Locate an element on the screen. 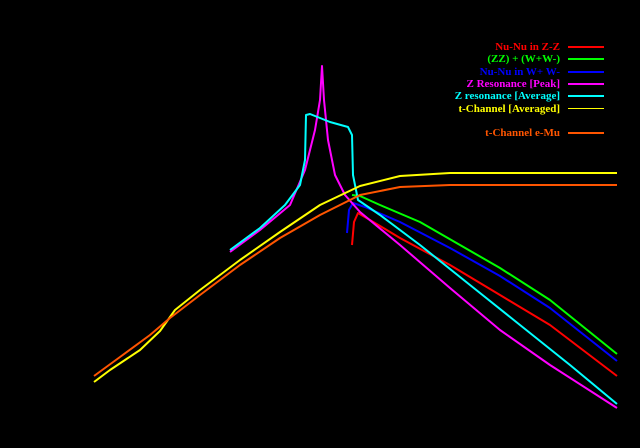 The width and height of the screenshot is (640, 448). legend-entry-z-average: Z resonance [Average] is located at coordinates (529, 96).